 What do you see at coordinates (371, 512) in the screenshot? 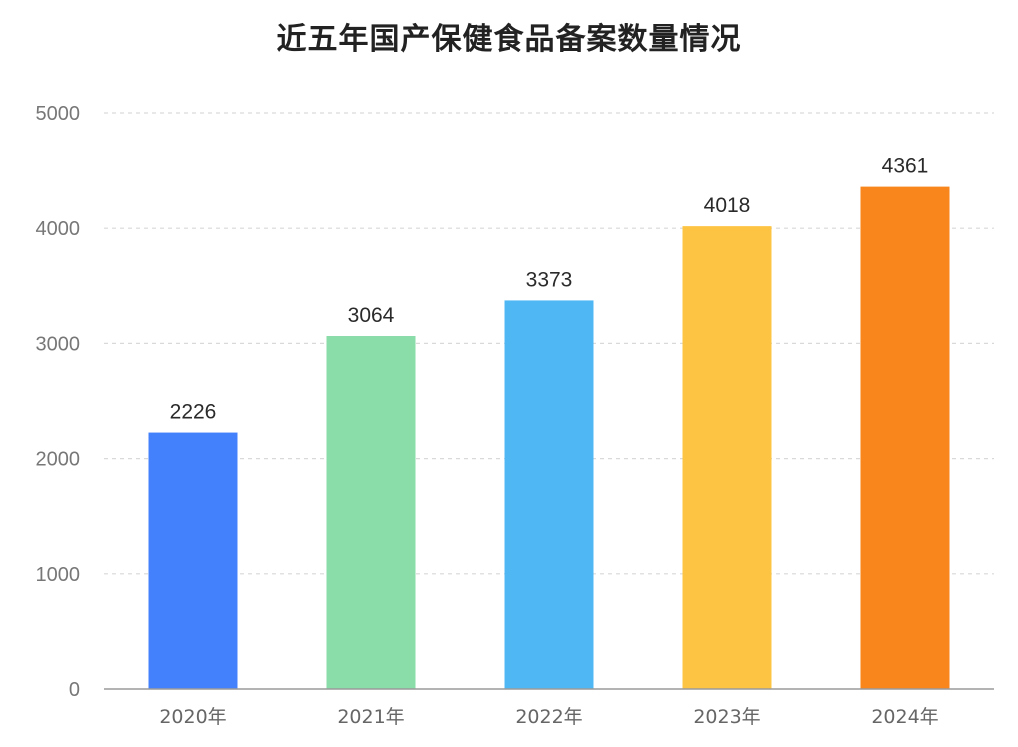
I see `bar-2021年` at bounding box center [371, 512].